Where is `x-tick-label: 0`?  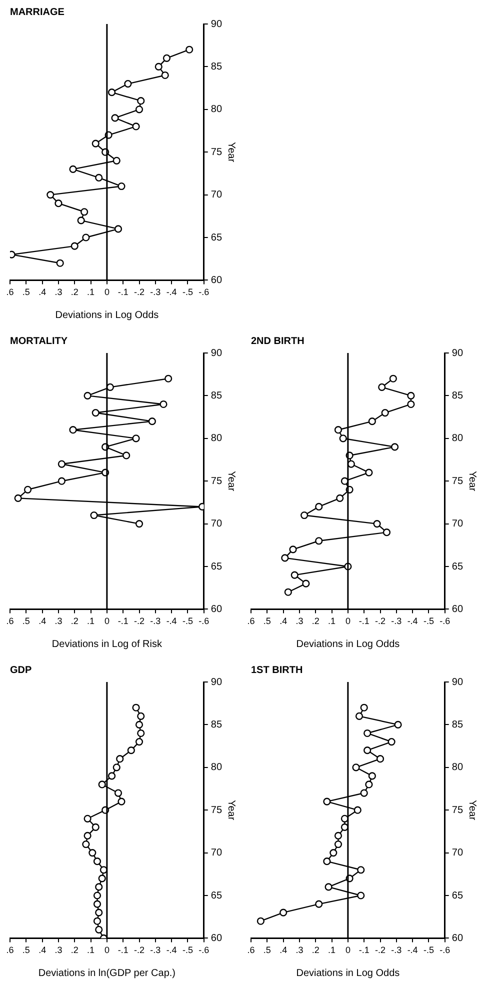 x-tick-label: 0 is located at coordinates (347, 621).